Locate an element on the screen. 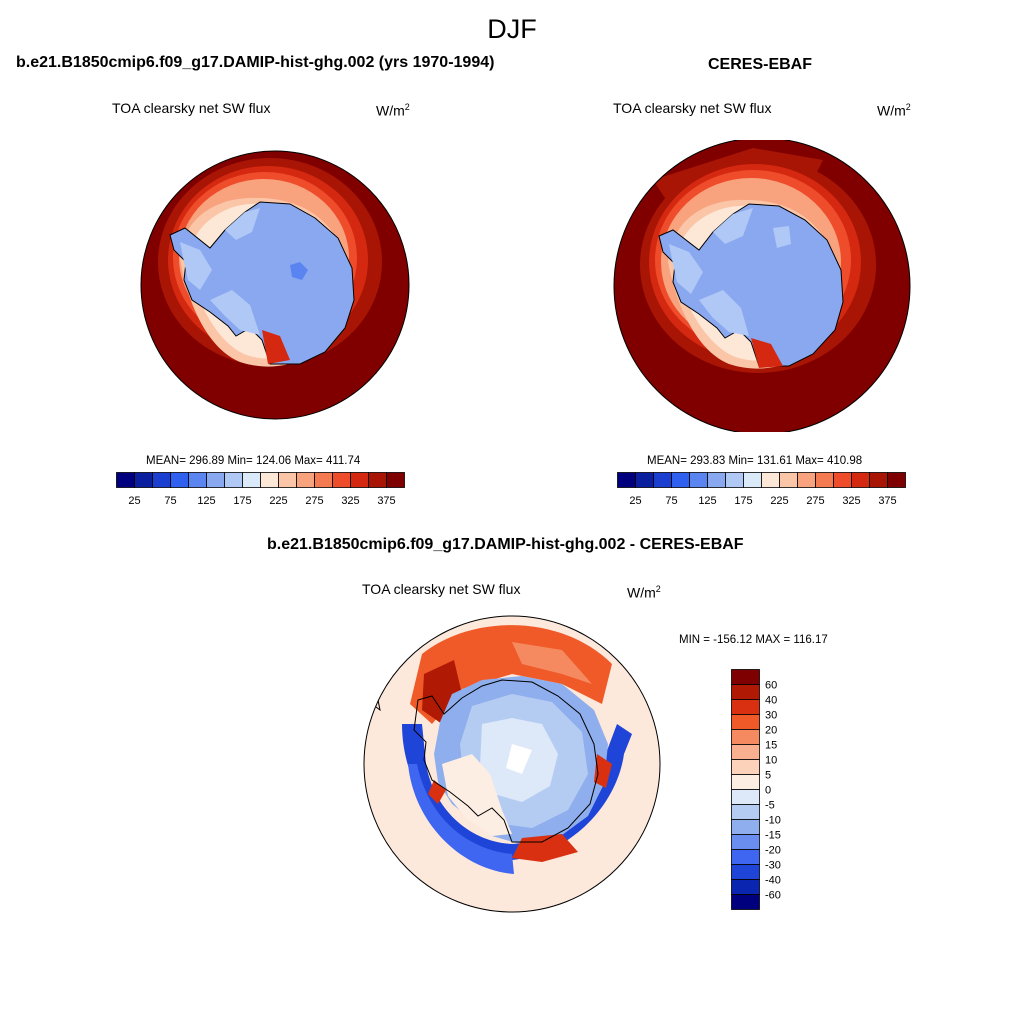 Image resolution: width=1024 pixels, height=1024 pixels. diff-colorbar: 60 40 30 20 15 10 5 0 -5 -10 -15 -20 -30 -40 -60 is located at coordinates (756, 789).